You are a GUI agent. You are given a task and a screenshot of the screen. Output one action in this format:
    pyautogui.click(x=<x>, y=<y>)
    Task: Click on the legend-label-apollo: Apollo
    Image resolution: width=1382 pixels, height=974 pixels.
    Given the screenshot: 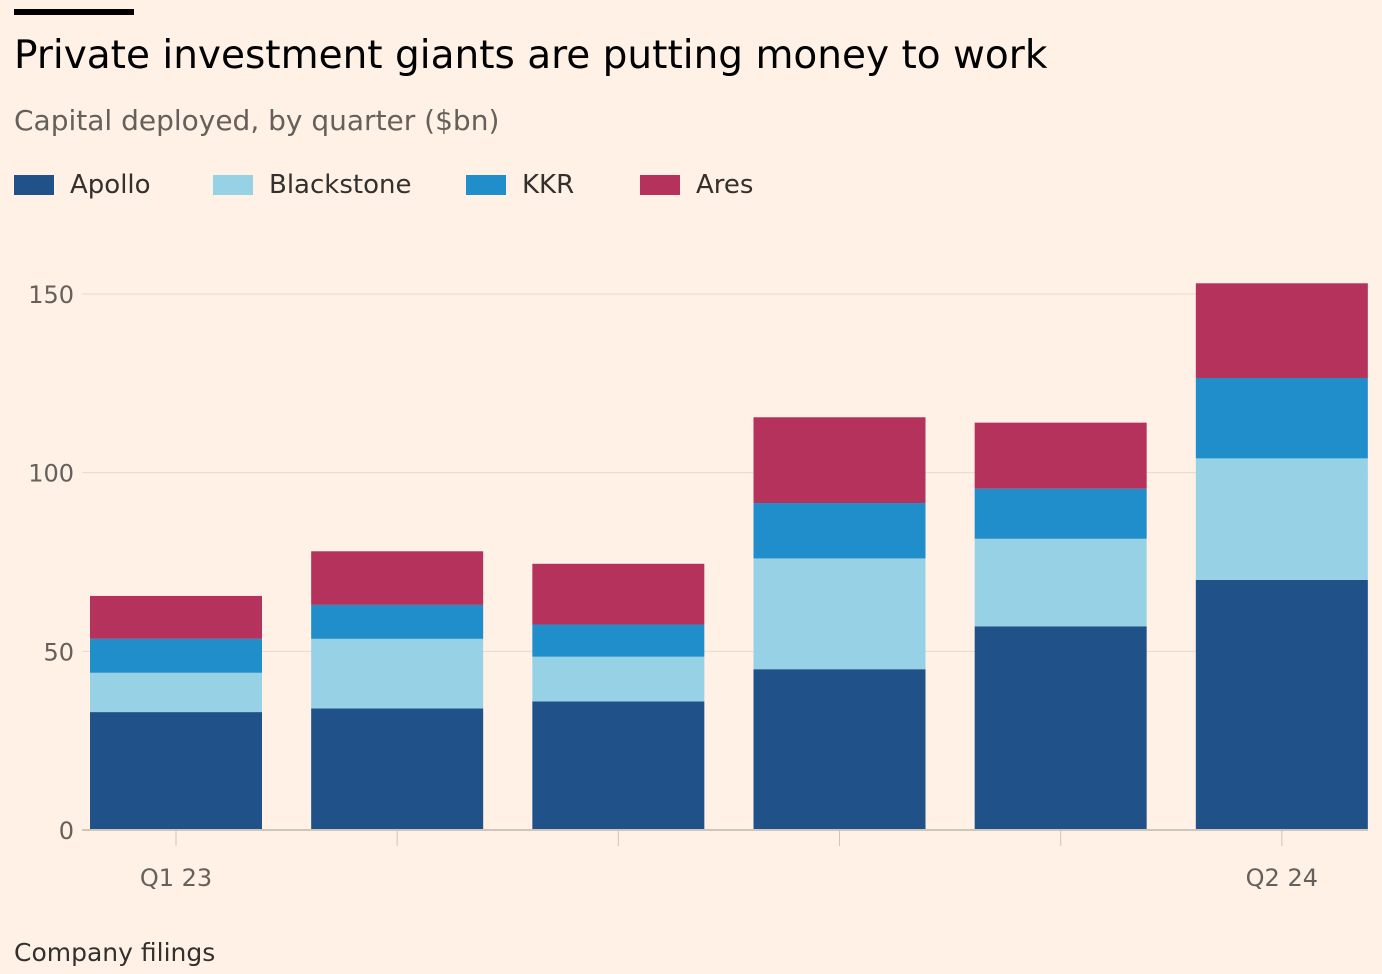 What is the action you would take?
    pyautogui.click(x=110, y=185)
    